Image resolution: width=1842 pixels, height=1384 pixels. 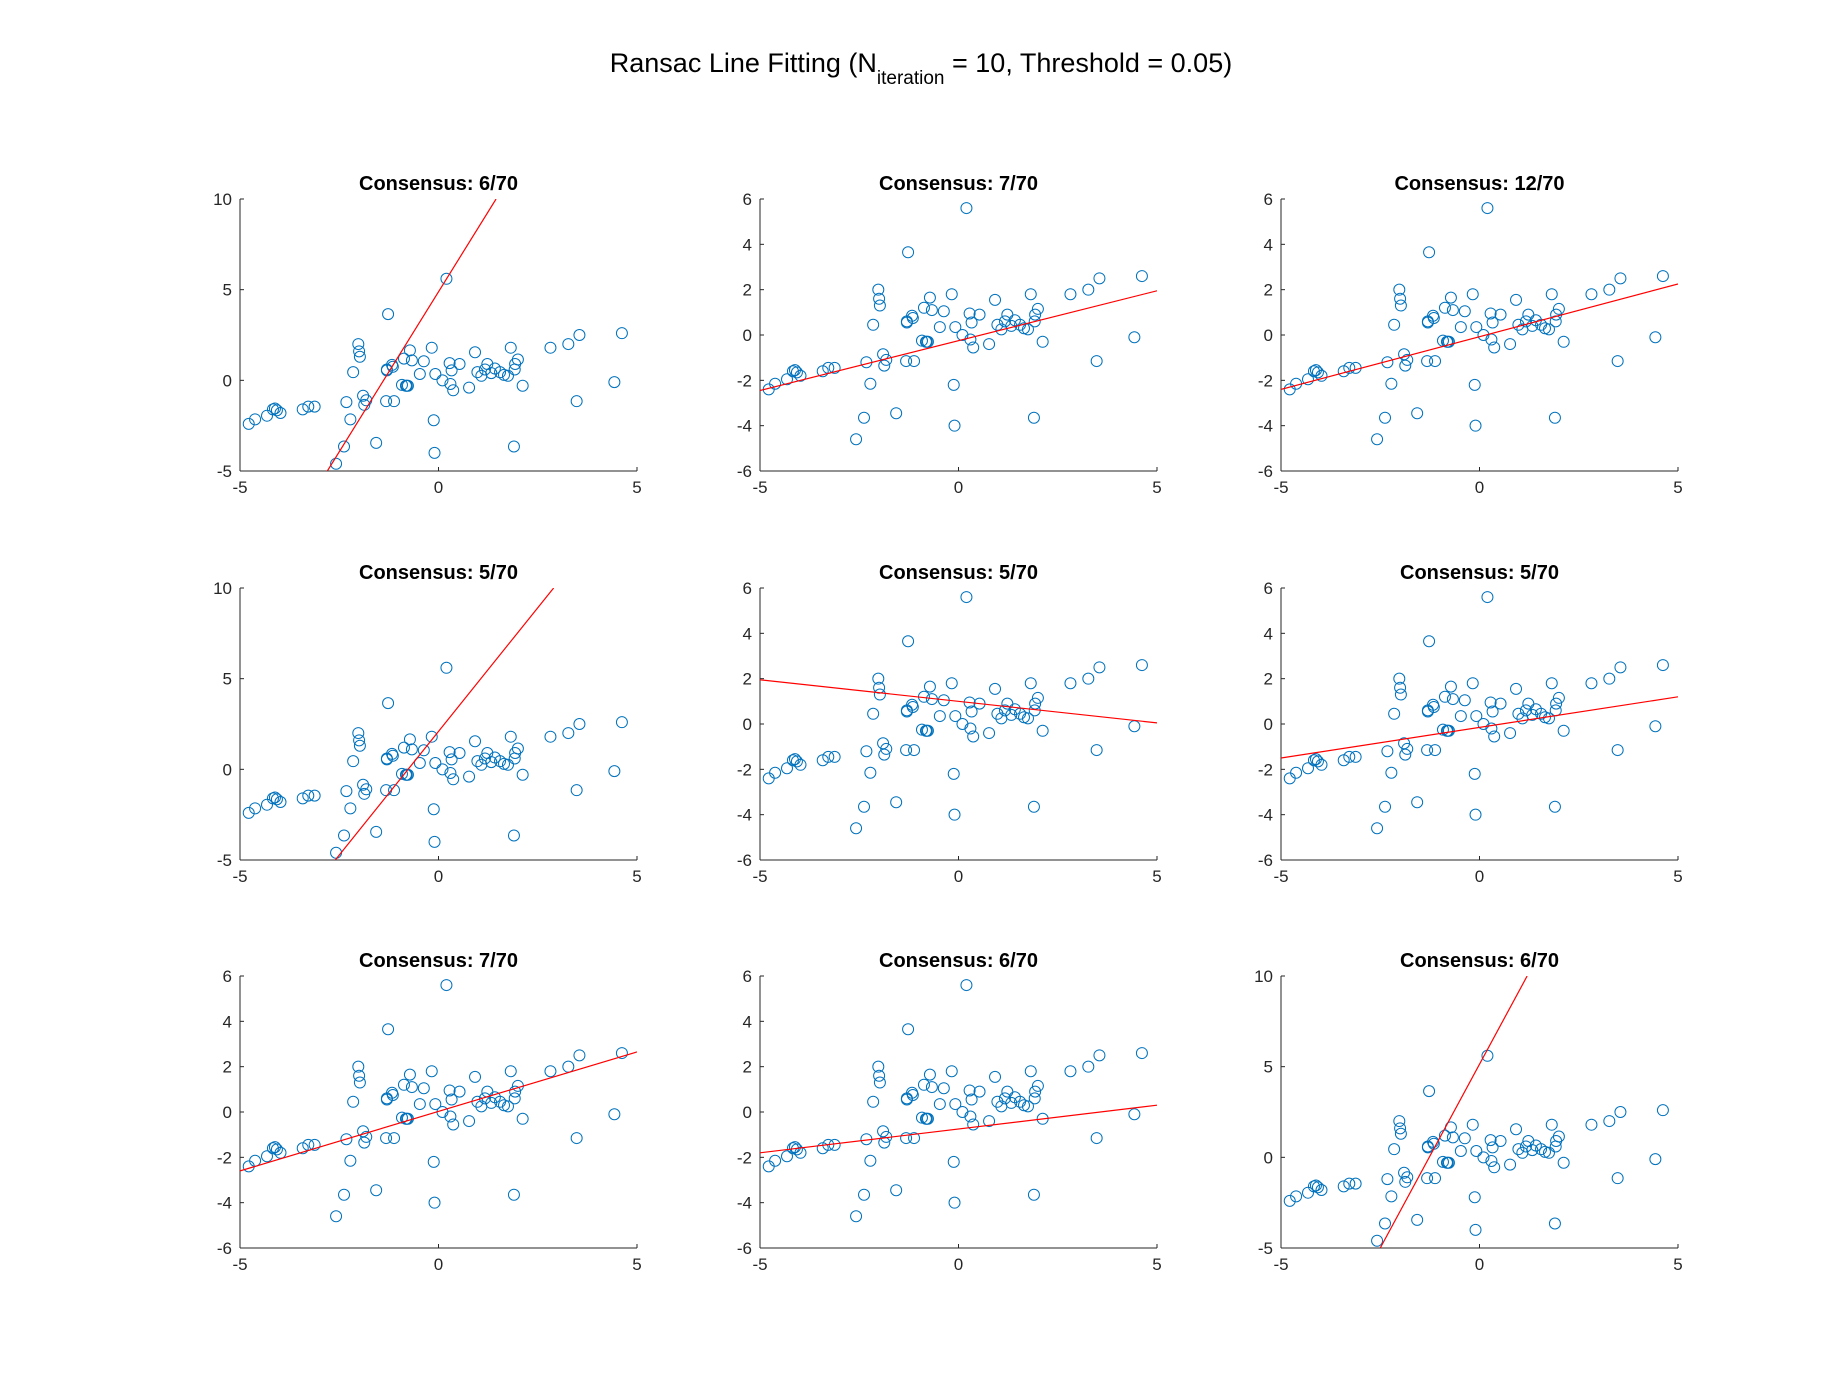 I want to click on subplot-title: Consensus: 12/70, so click(x=1479, y=184).